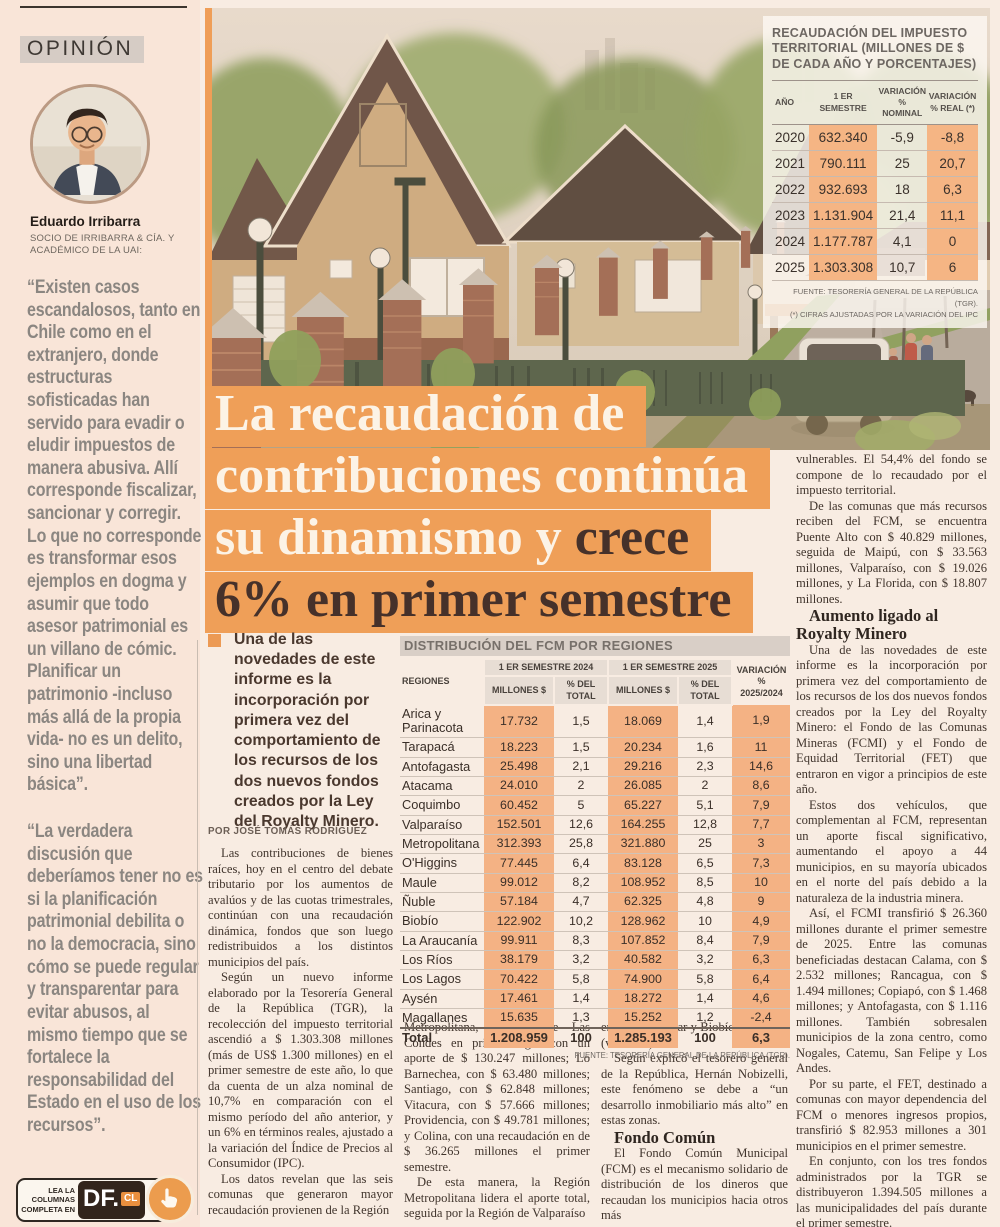 The image size is (1000, 1227). I want to click on opinion-band, so click(82, 49).